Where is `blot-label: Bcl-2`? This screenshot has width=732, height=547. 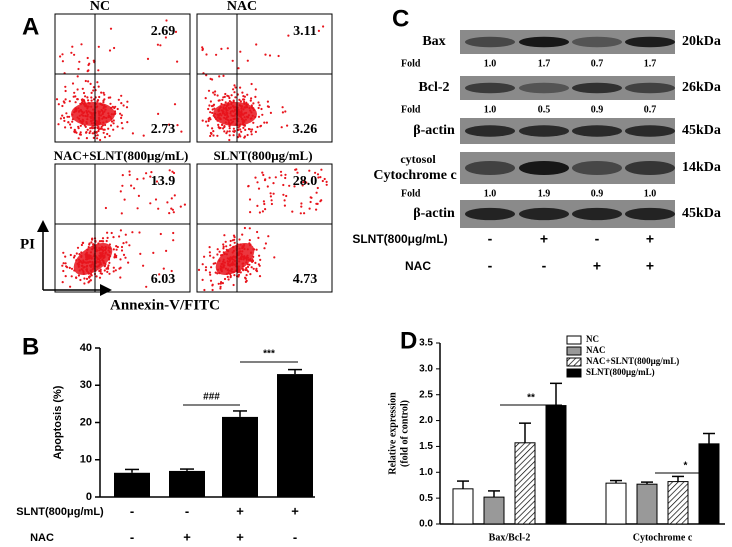 blot-label: Bcl-2 is located at coordinates (433, 87).